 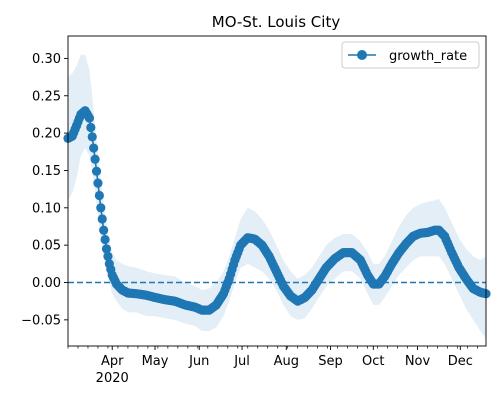 What do you see at coordinates (41, 320) in the screenshot?
I see `y-tick-label: −0.05` at bounding box center [41, 320].